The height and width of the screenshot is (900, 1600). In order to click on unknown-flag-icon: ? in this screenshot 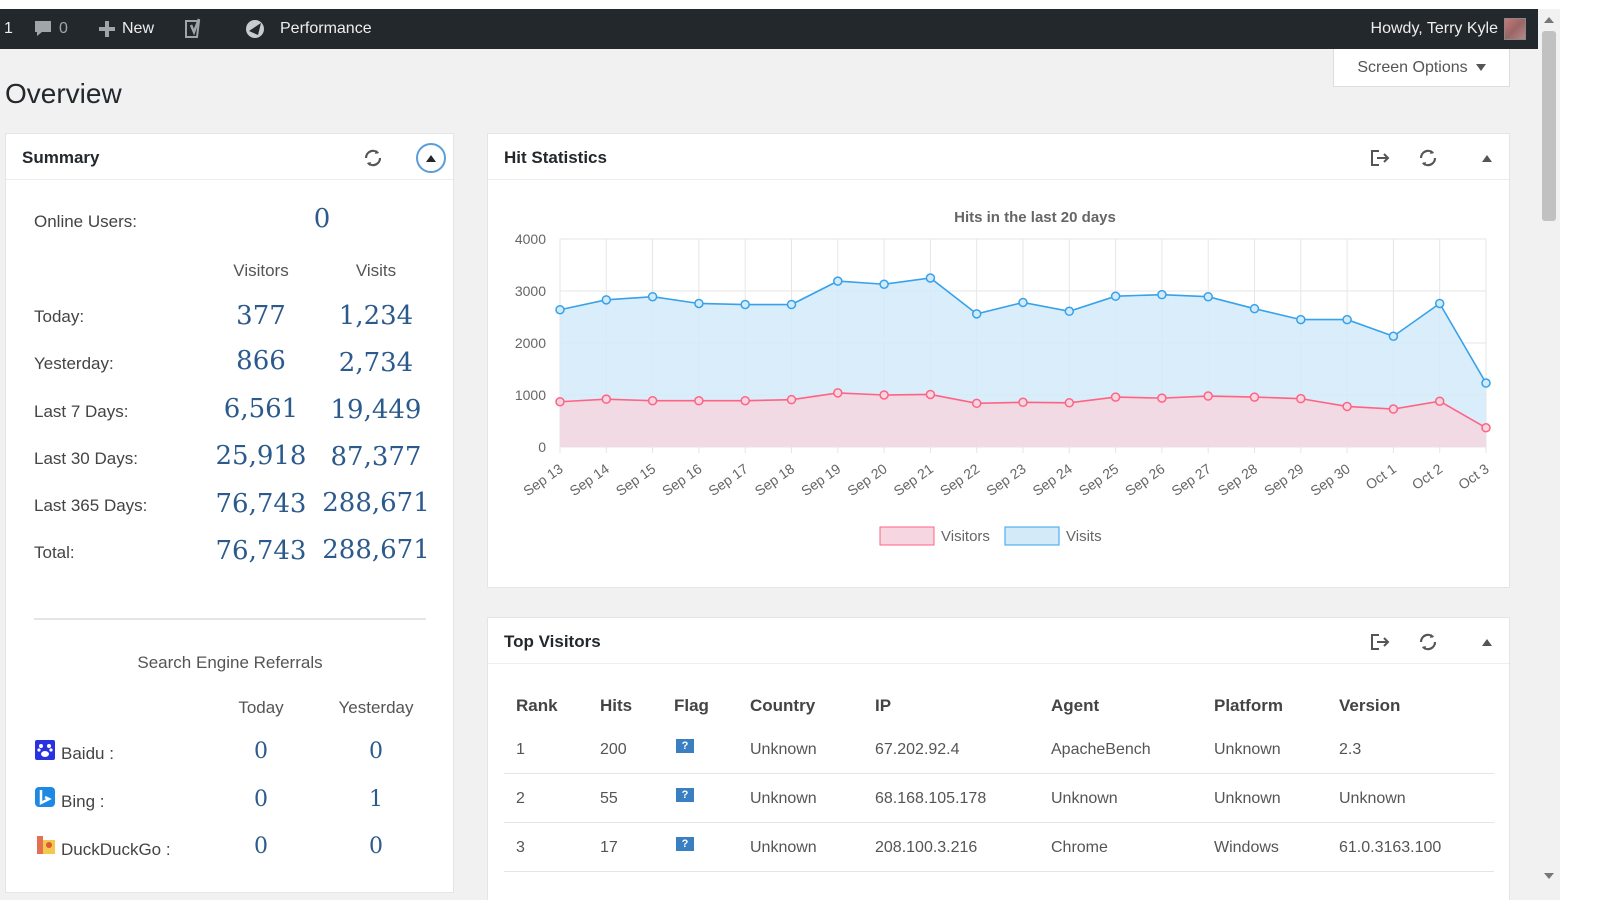, I will do `click(685, 795)`.